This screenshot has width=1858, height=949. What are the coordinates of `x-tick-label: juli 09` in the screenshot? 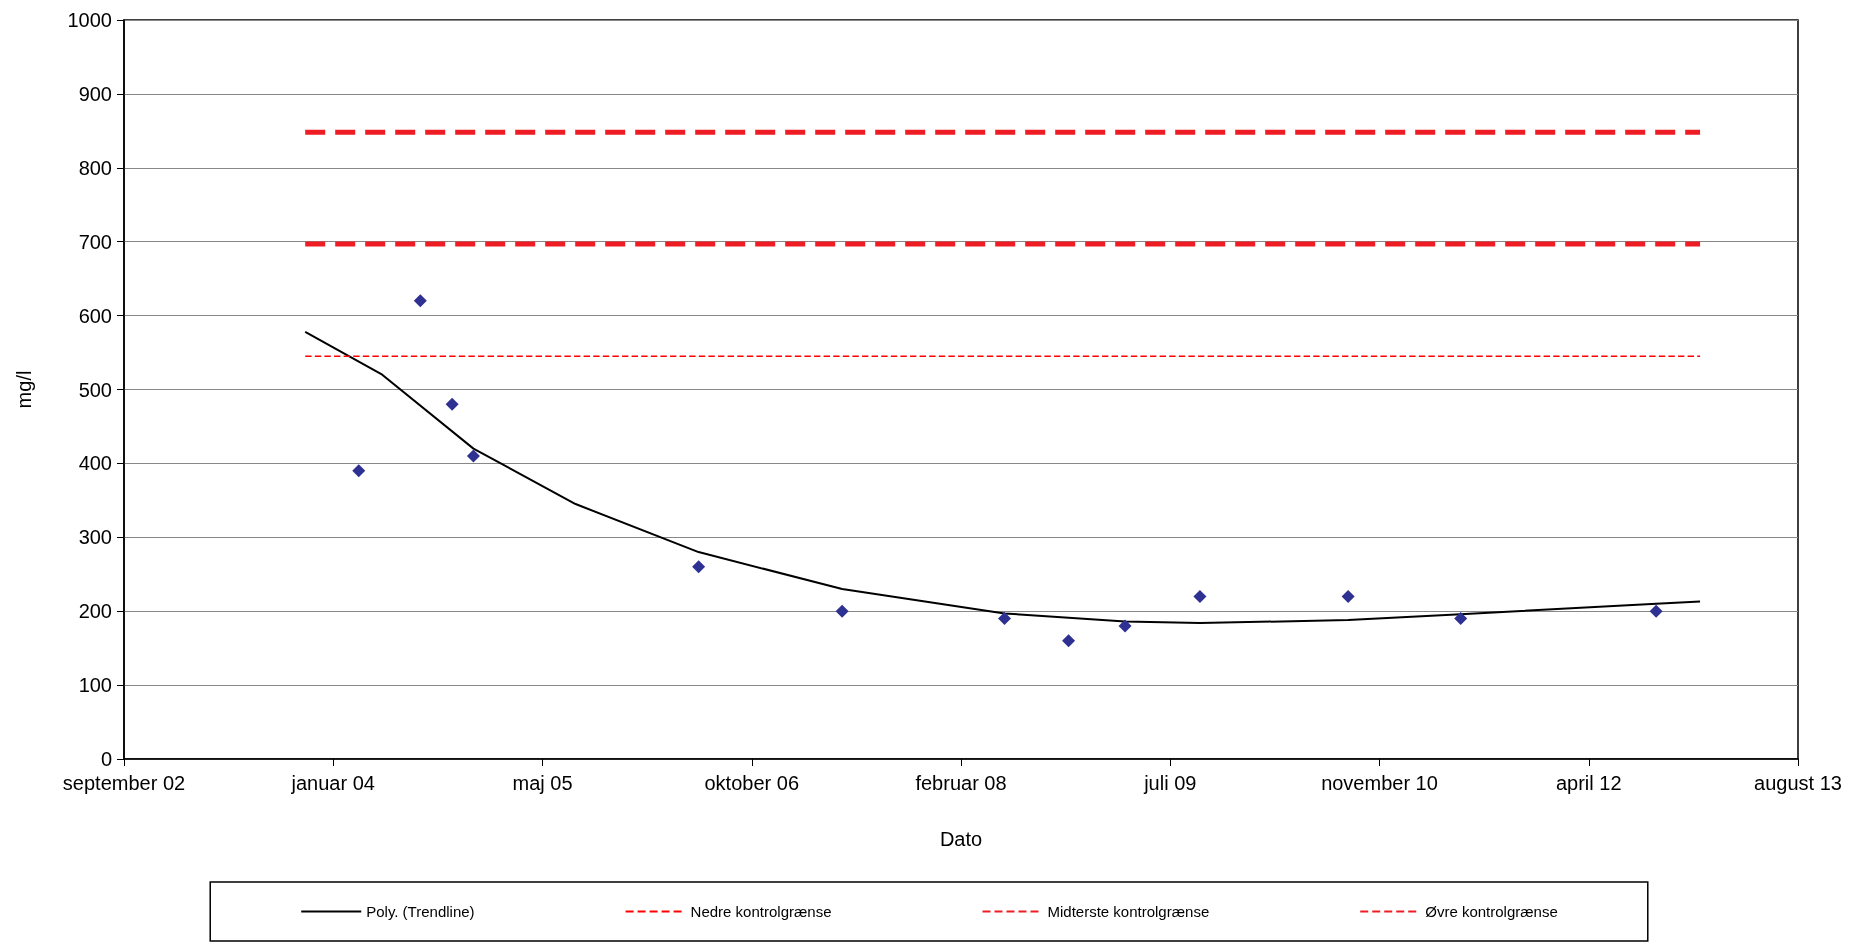 It's located at (1170, 783).